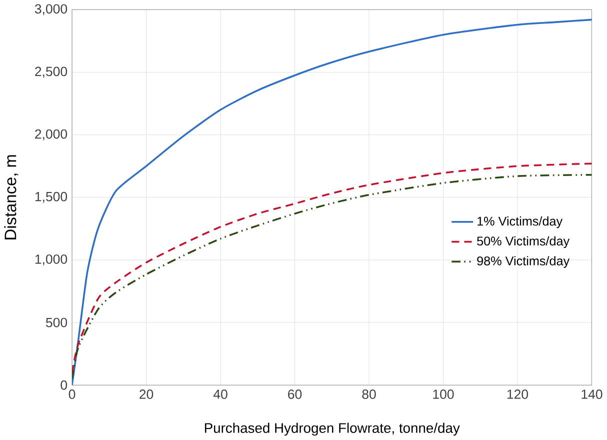  I want to click on x-tick-label: 20, so click(147, 394).